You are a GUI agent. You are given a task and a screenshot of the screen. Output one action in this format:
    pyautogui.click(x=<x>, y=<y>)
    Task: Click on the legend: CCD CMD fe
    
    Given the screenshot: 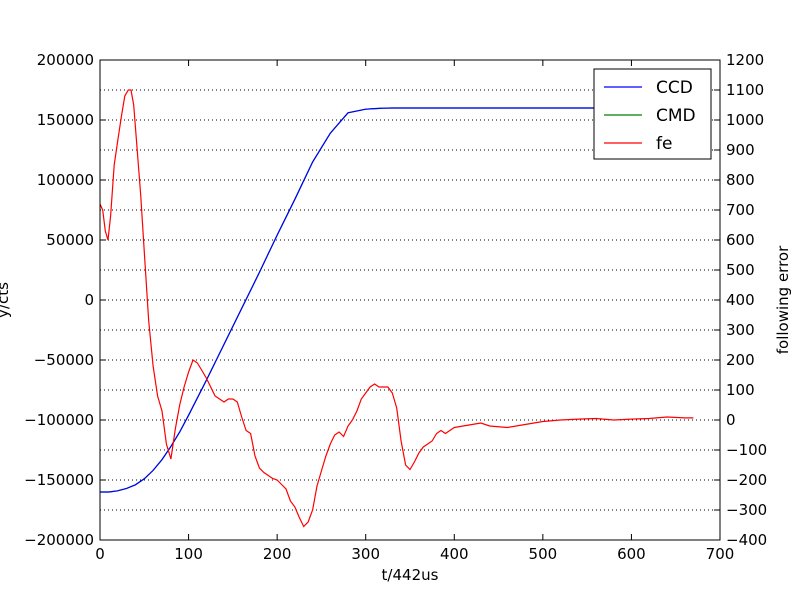 What is the action you would take?
    pyautogui.click(x=652, y=114)
    